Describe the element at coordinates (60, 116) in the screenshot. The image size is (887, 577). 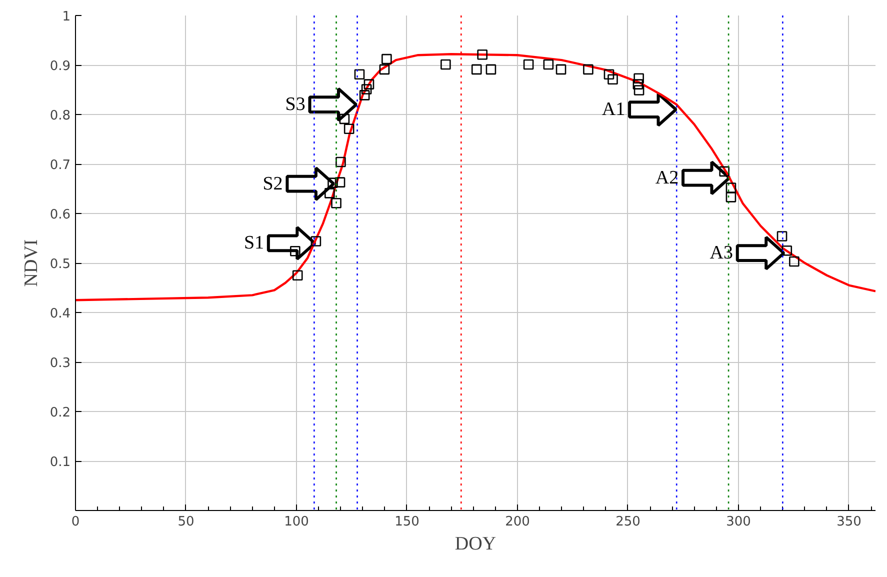
I see `y-tick-label: 0.8` at that location.